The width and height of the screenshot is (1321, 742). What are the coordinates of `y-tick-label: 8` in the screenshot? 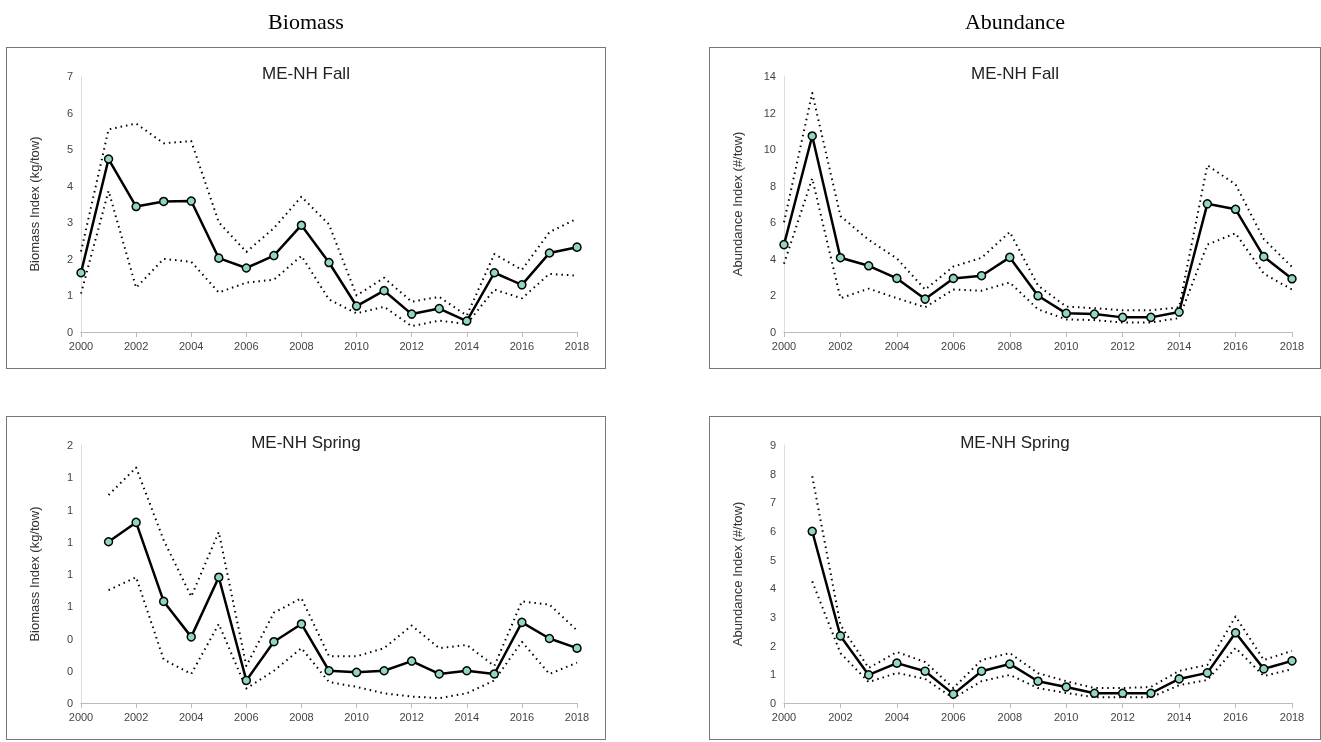 It's located at (772, 185).